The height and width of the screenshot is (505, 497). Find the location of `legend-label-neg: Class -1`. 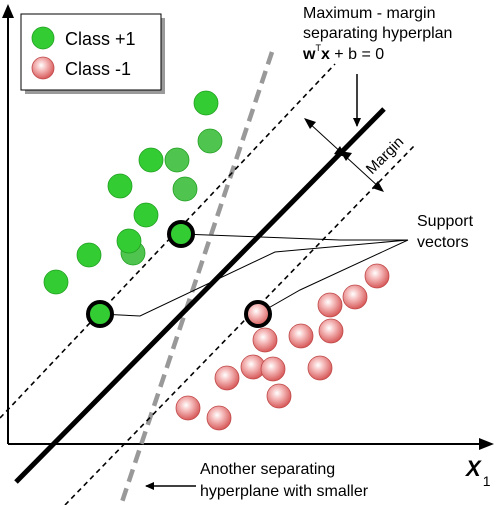

legend-label-neg: Class -1 is located at coordinates (98, 69).